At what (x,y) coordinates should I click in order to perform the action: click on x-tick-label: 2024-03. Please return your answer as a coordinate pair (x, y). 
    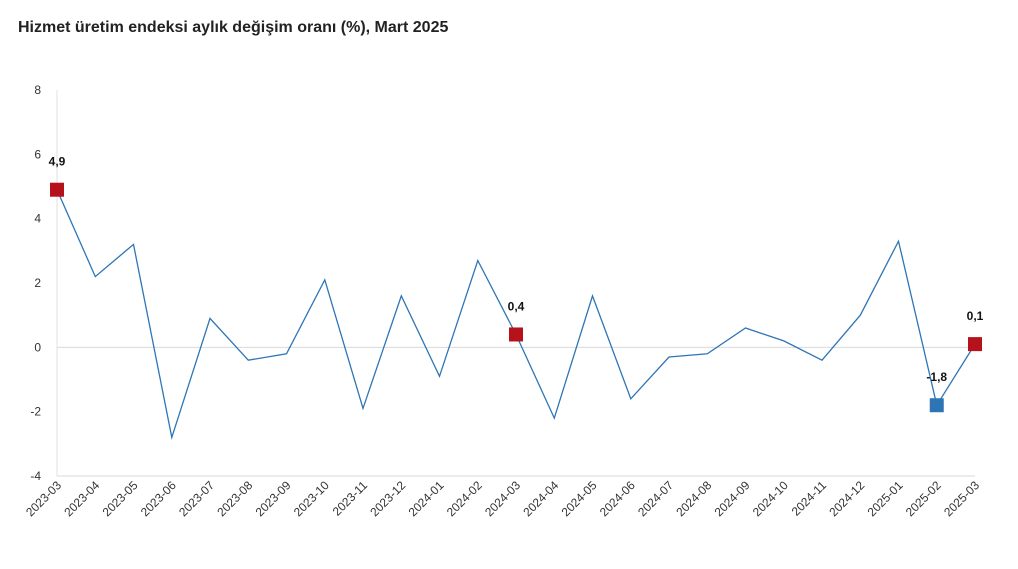
    Looking at the image, I should click on (502, 498).